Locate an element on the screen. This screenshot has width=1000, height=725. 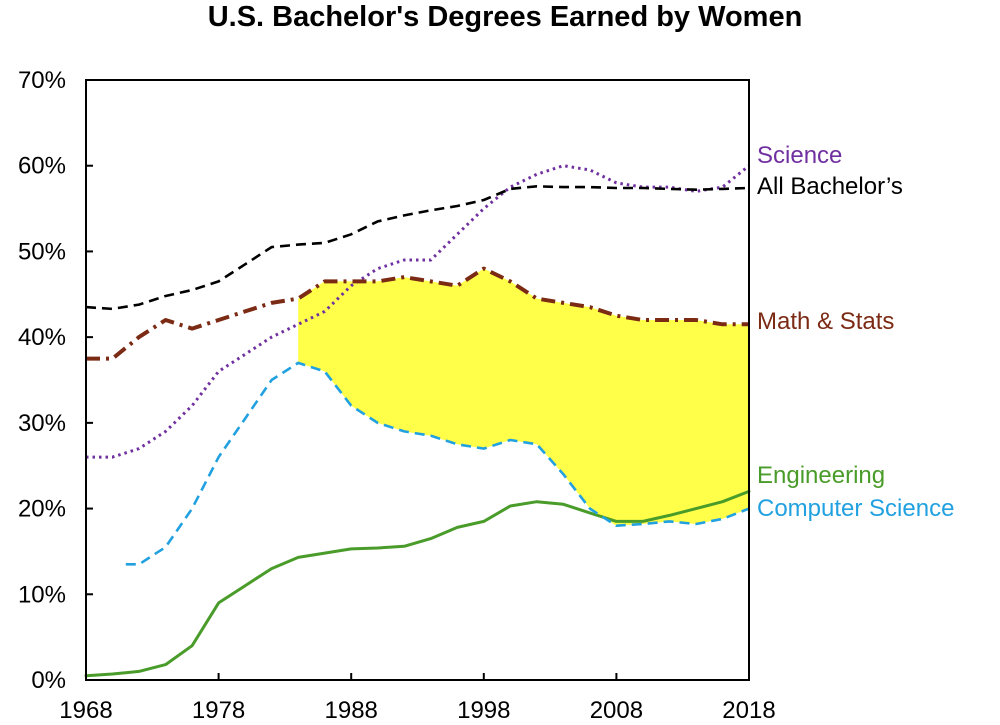
y-tick-label: 40% is located at coordinates (42, 337).